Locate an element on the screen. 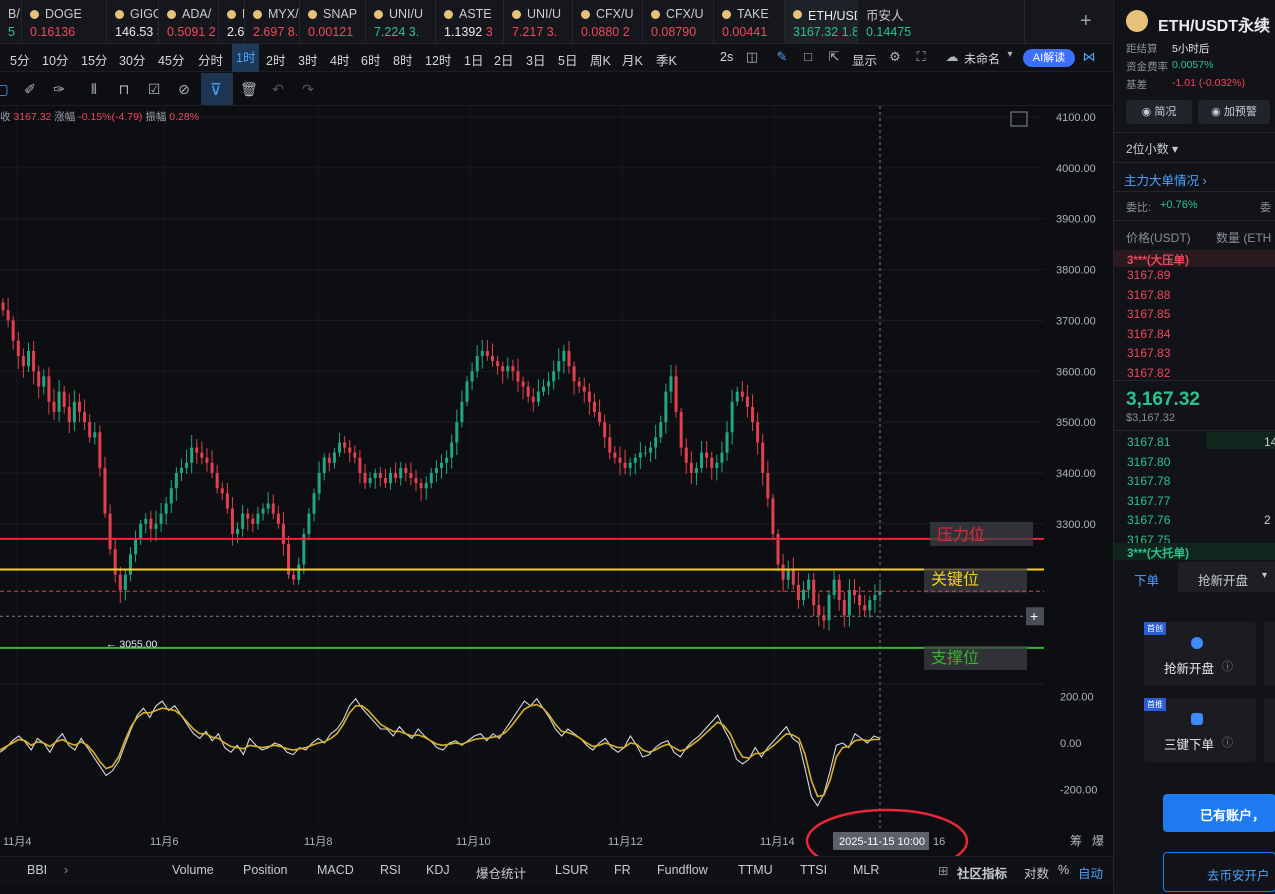 This screenshot has width=1275, height=894. add-tab-icon: + is located at coordinates (1086, 21).